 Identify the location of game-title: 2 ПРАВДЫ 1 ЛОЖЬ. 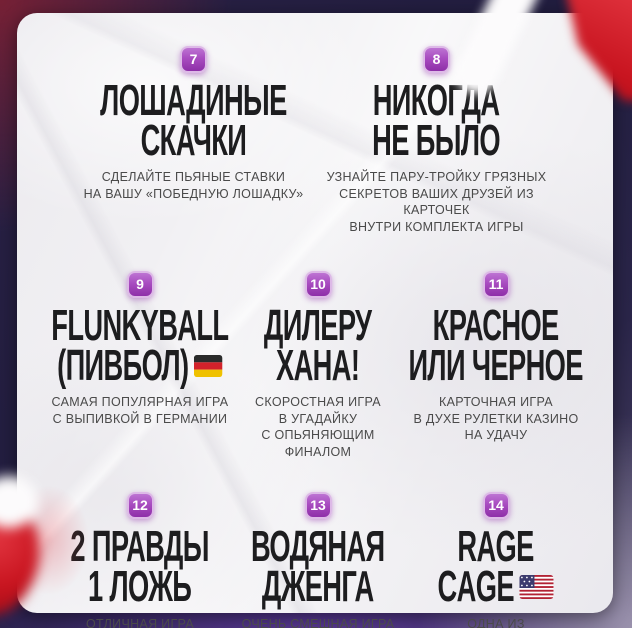
(140, 566).